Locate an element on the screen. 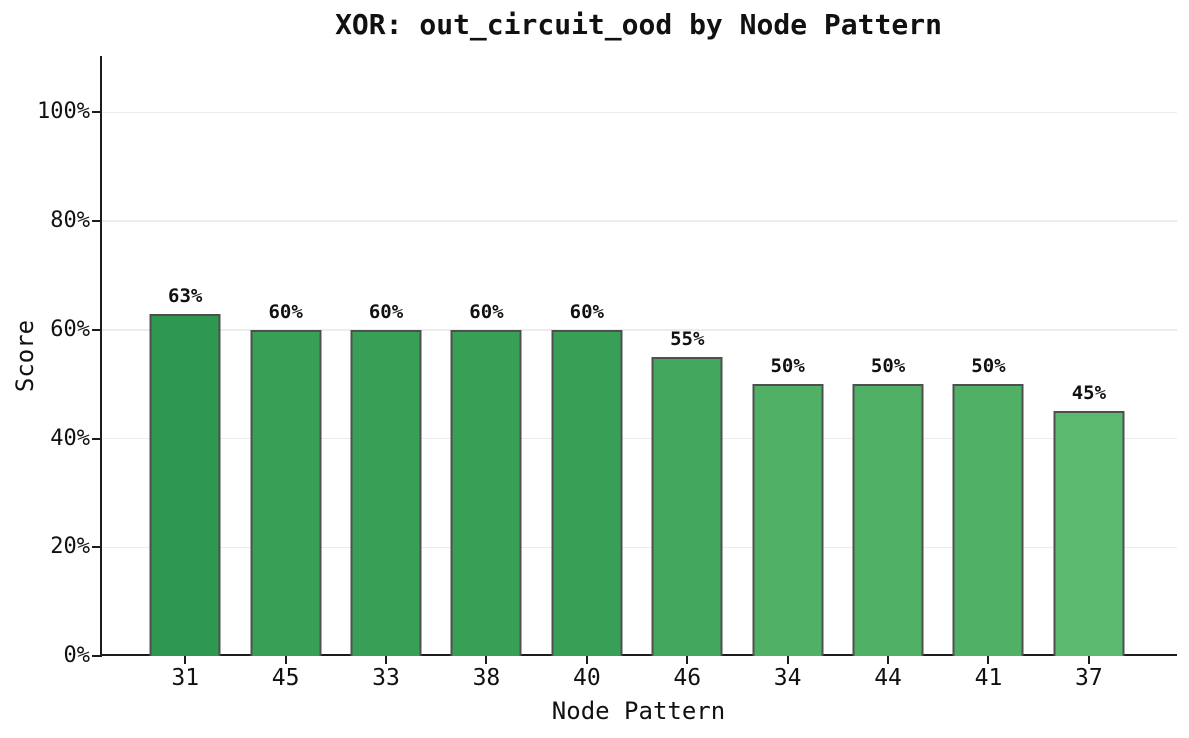 Image resolution: width=1189 pixels, height=738 pixels. bar-slot: 60% 38 is located at coordinates (486, 373).